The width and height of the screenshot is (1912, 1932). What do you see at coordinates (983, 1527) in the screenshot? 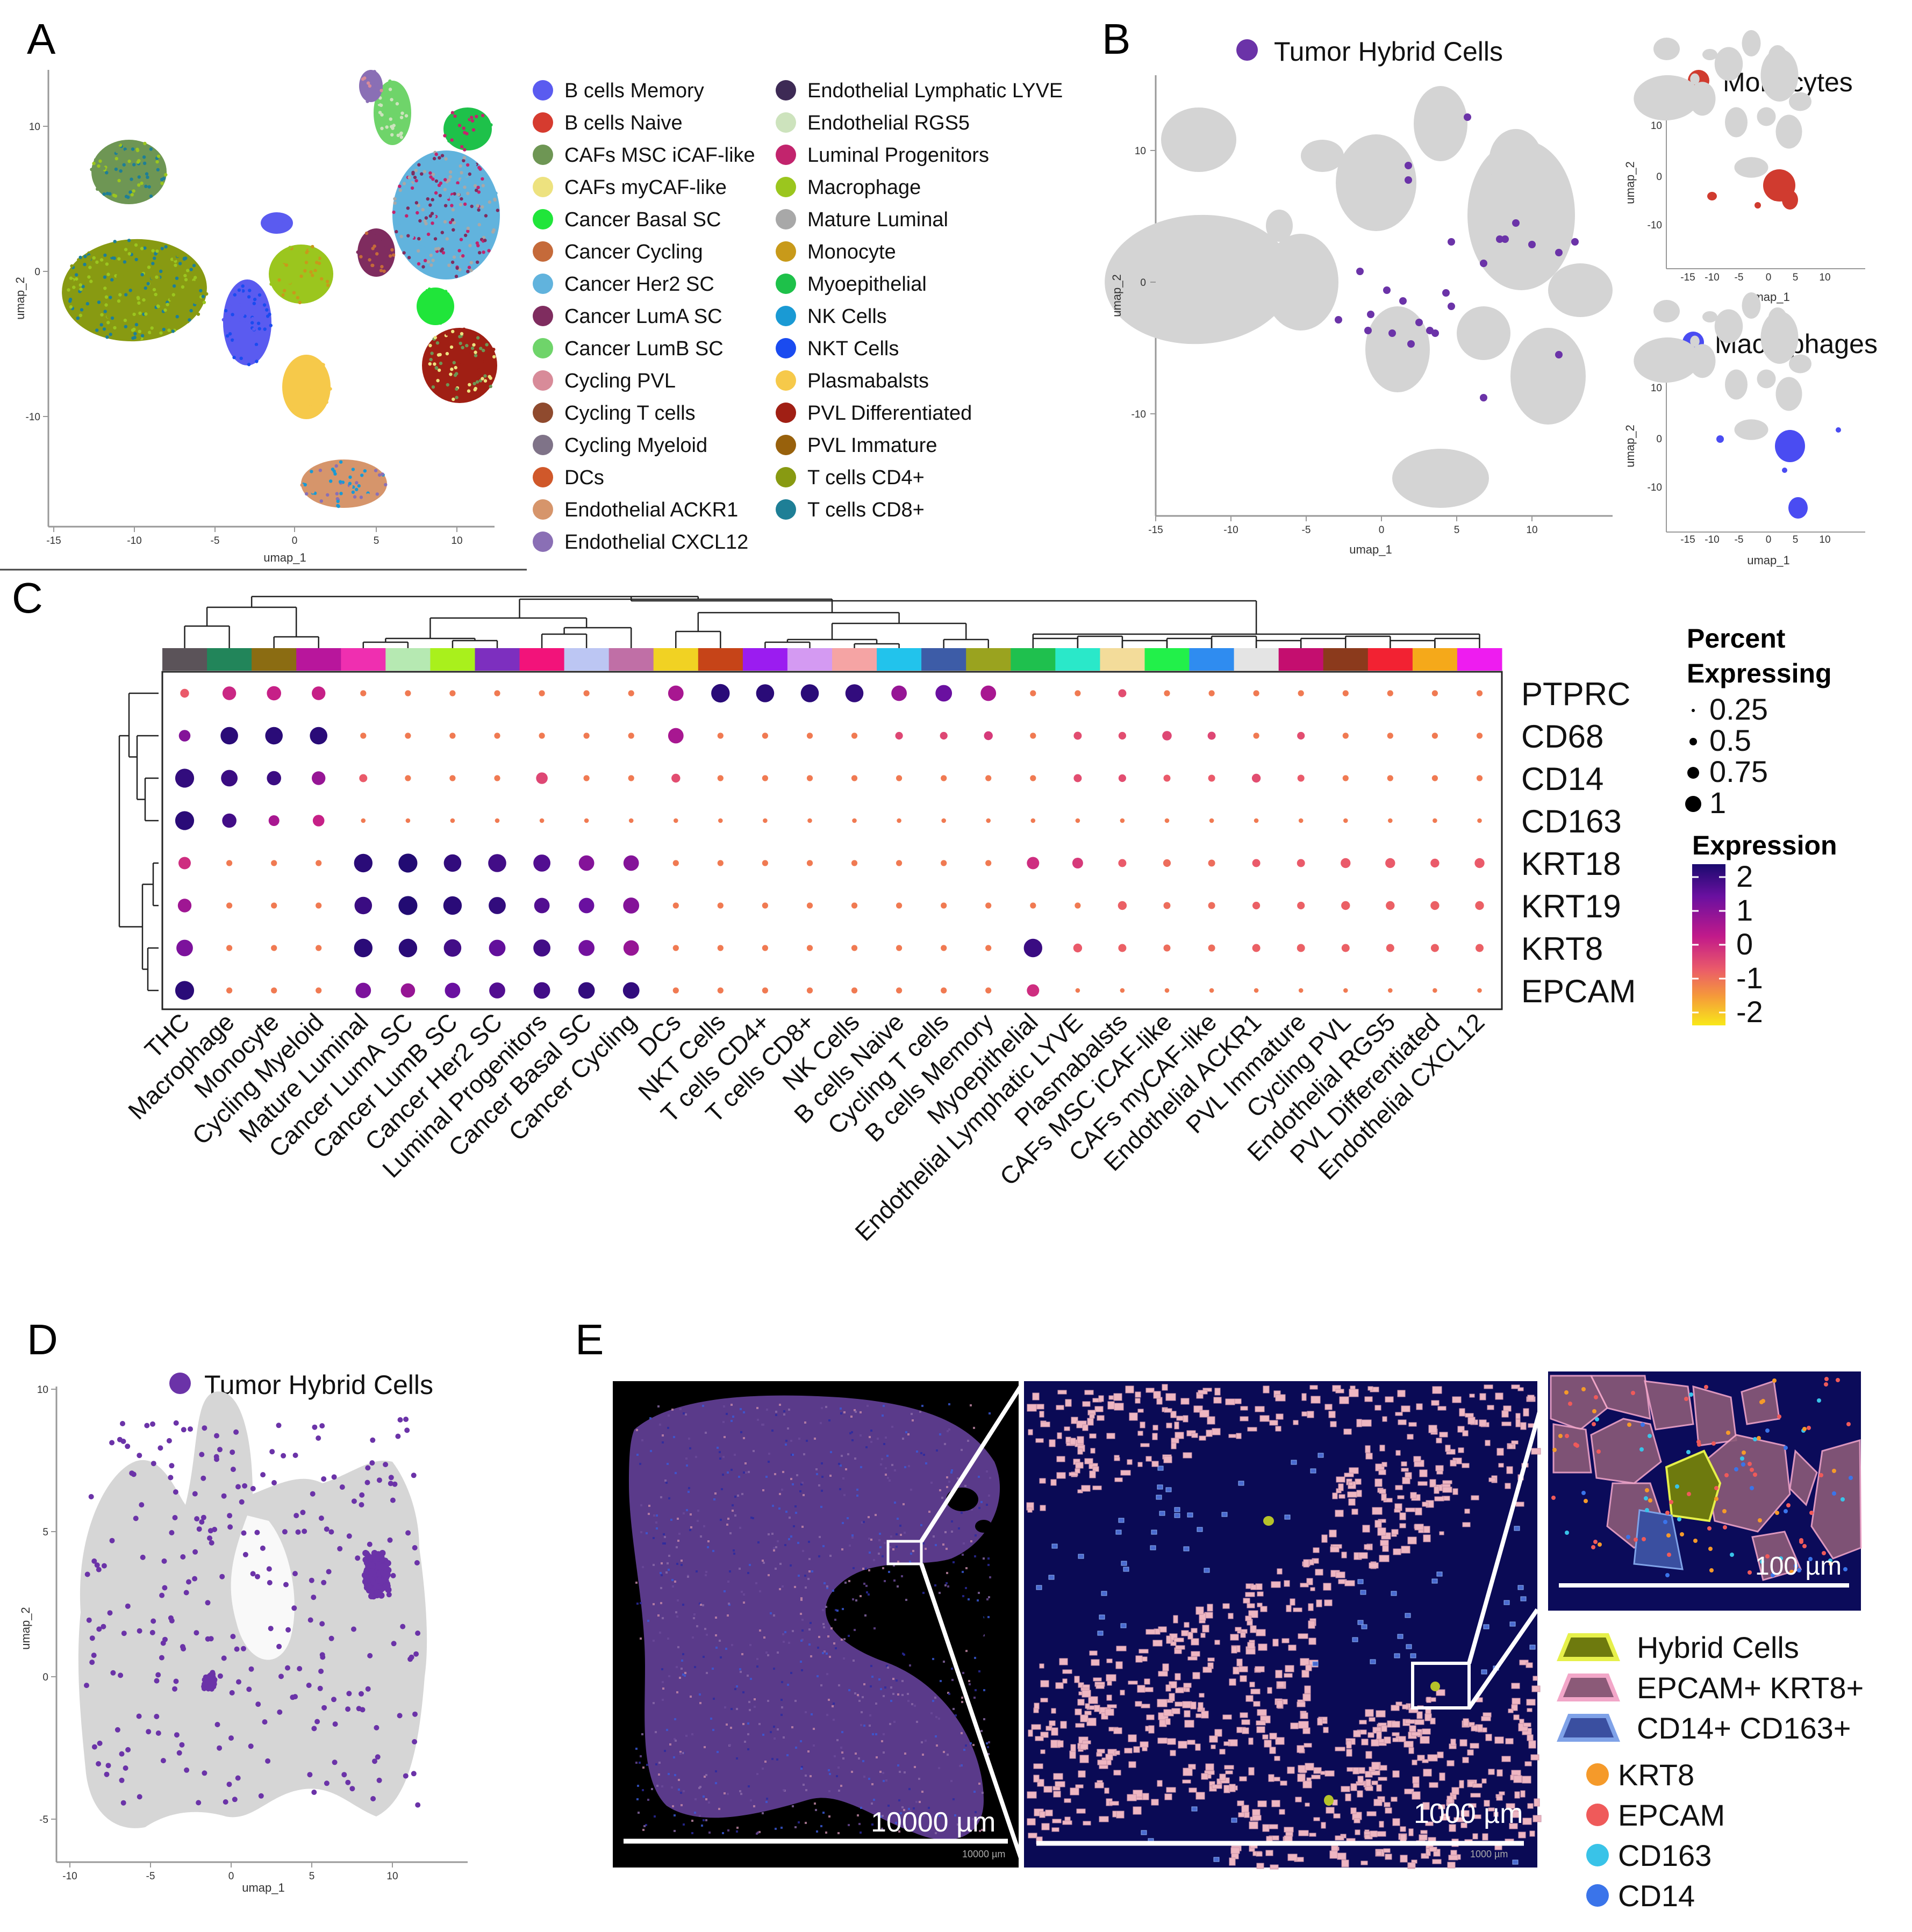
I see `tissue-hole` at bounding box center [983, 1527].